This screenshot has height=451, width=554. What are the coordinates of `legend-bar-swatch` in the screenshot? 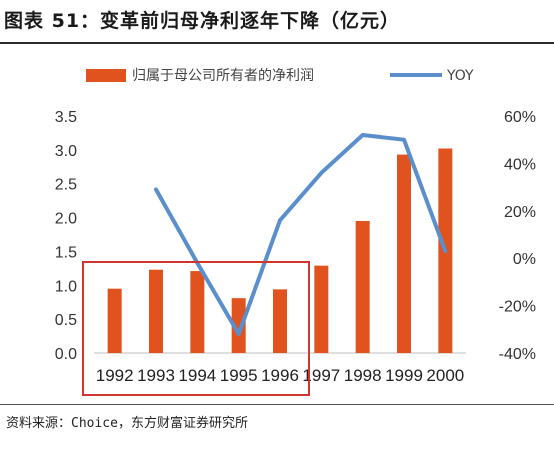 It's located at (106, 75).